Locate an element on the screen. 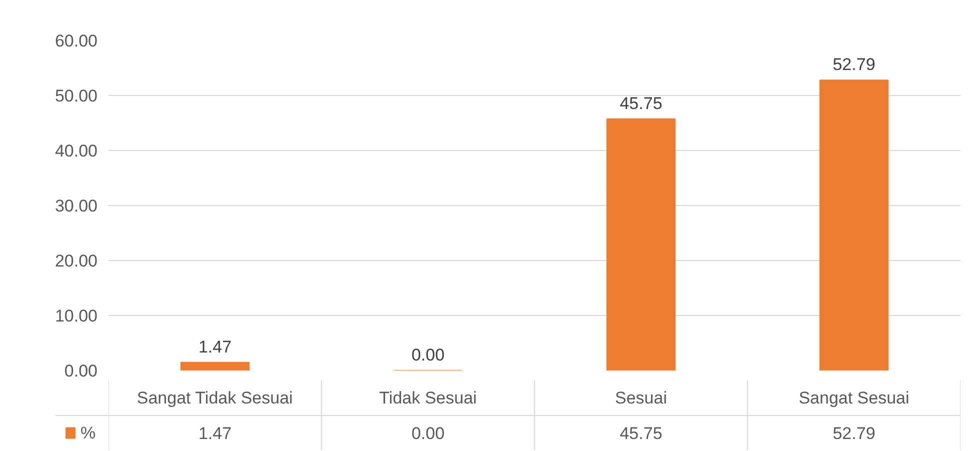 This screenshot has height=451, width=980. y-tick-label: 60.00 is located at coordinates (76, 41).